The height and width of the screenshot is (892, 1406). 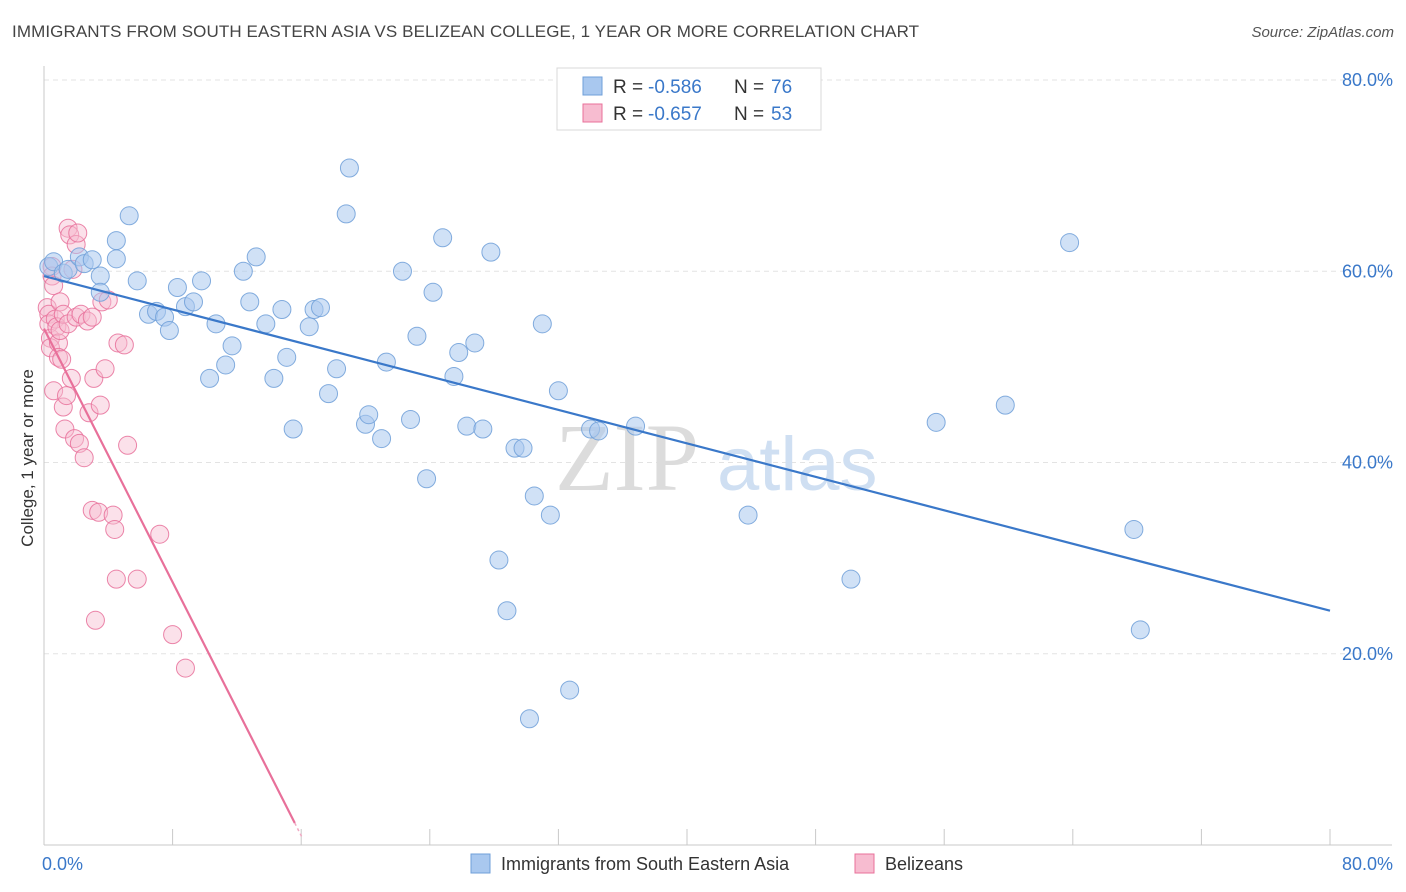 I want to click on y-tick-label-3: 80.0%, so click(x=1367, y=80).